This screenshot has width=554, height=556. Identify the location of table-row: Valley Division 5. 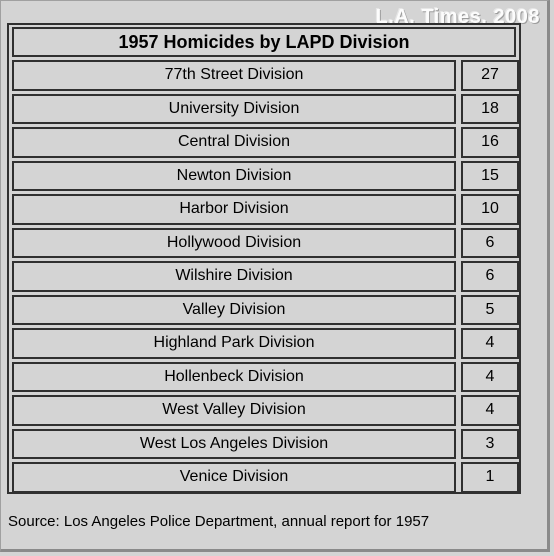
(265, 309).